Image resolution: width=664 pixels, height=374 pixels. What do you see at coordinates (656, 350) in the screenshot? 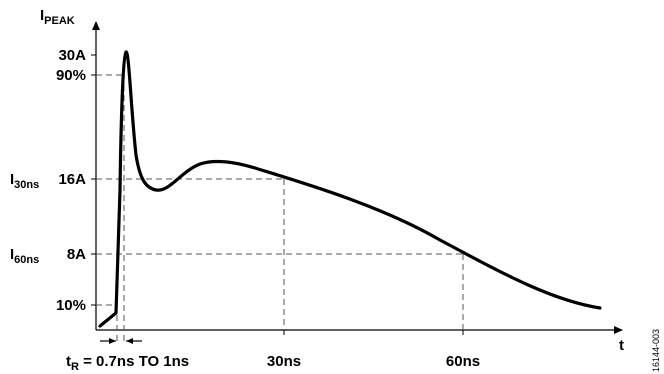
I see `figure-id: 16144-003` at bounding box center [656, 350].